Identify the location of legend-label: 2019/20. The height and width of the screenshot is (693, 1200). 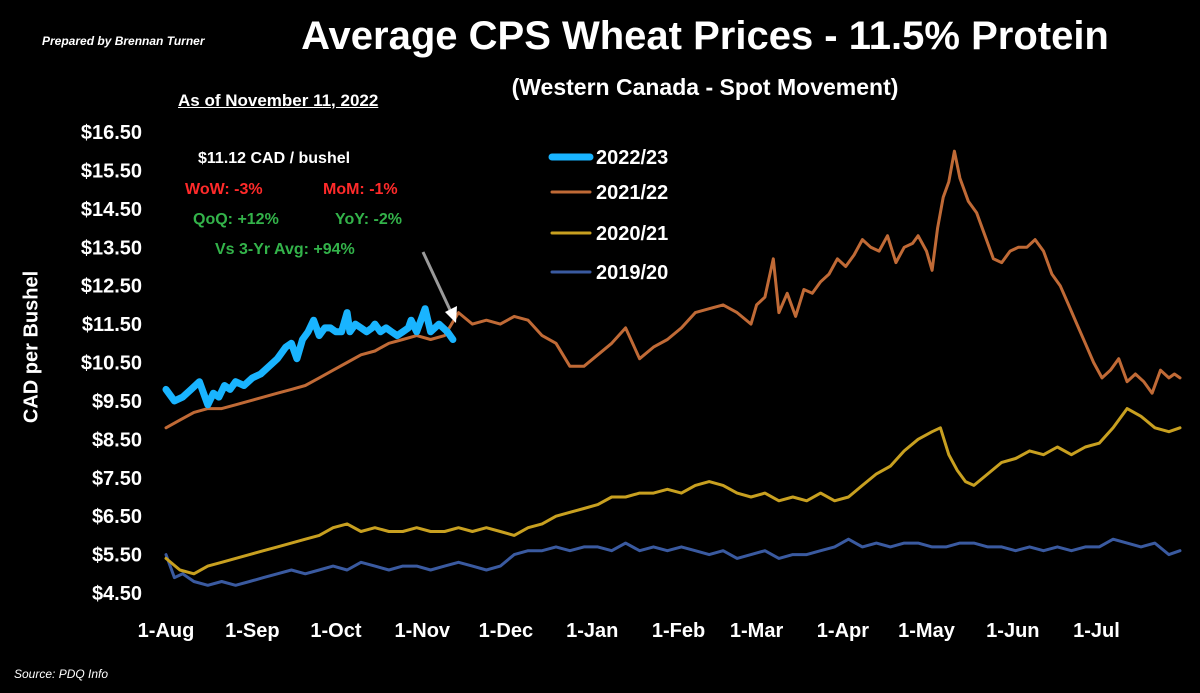
(632, 273).